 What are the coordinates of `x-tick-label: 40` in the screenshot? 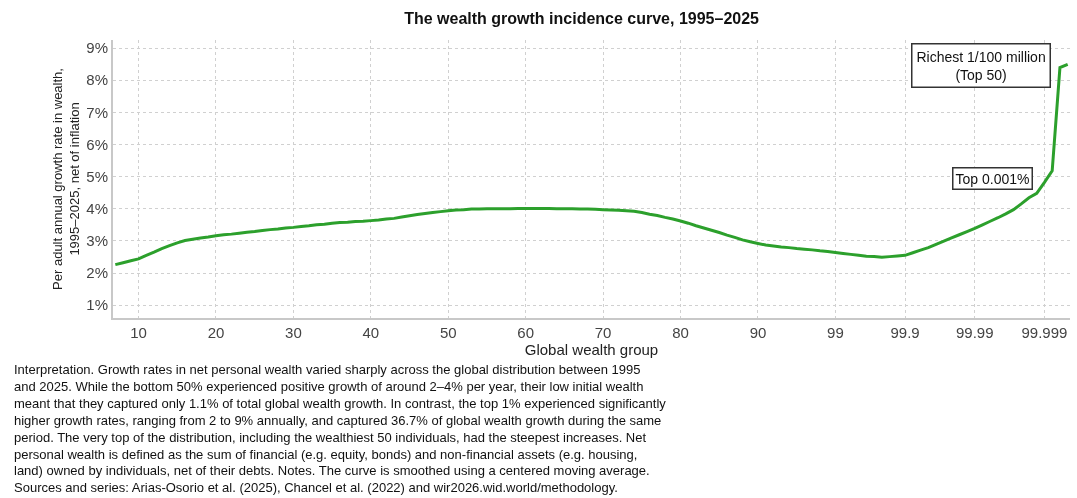 It's located at (371, 332).